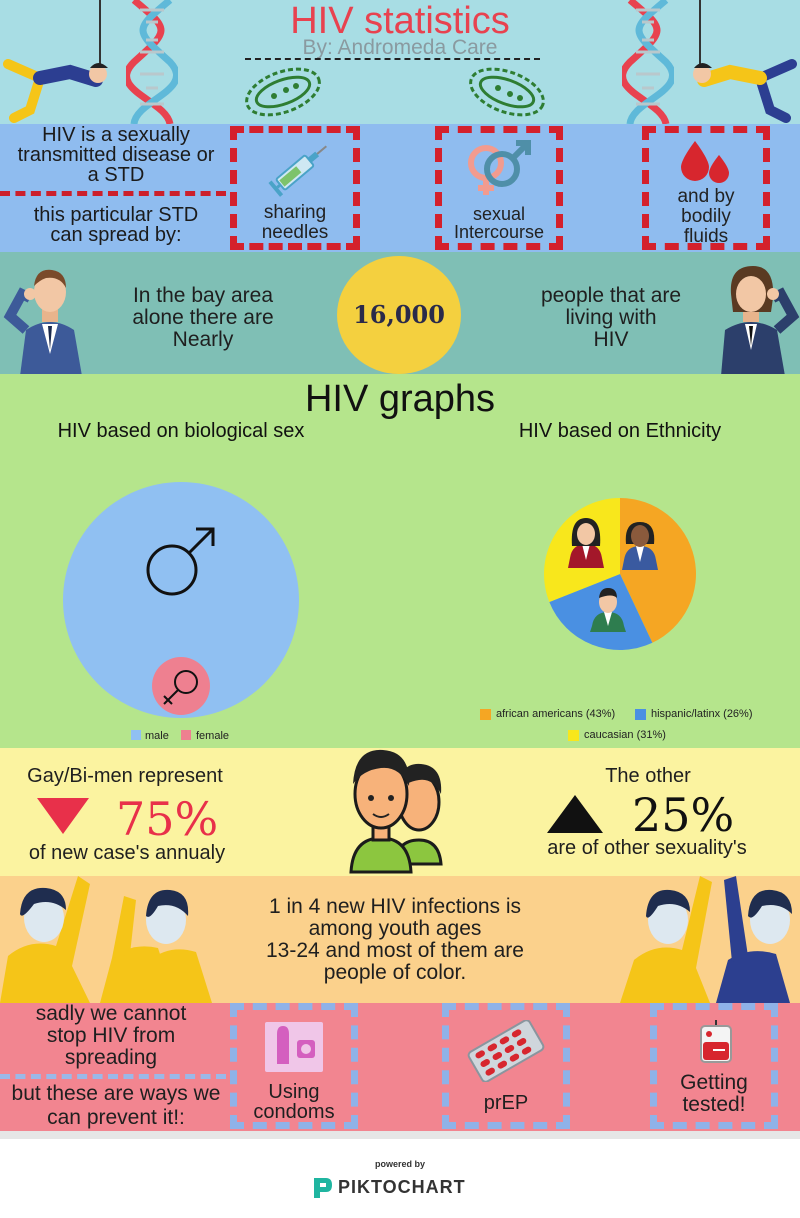 The height and width of the screenshot is (1218, 800). I want to click on youth-line: among youth ages, so click(395, 928).